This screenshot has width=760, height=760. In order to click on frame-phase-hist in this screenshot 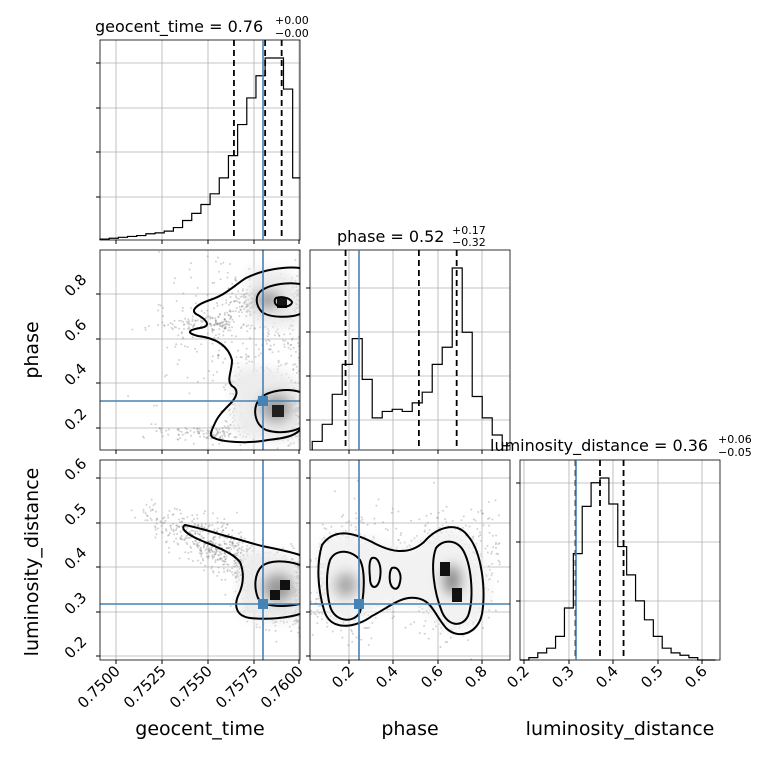, I will do `click(410, 350)`.